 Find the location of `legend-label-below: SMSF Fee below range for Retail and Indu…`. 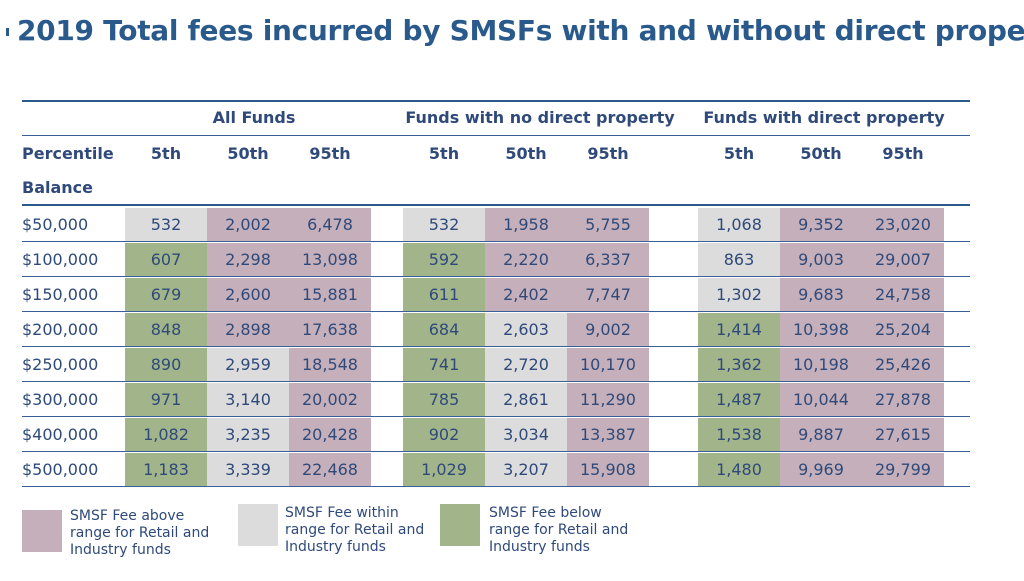

legend-label-below: SMSF Fee below range for Retail and Indu… is located at coordinates (559, 530).